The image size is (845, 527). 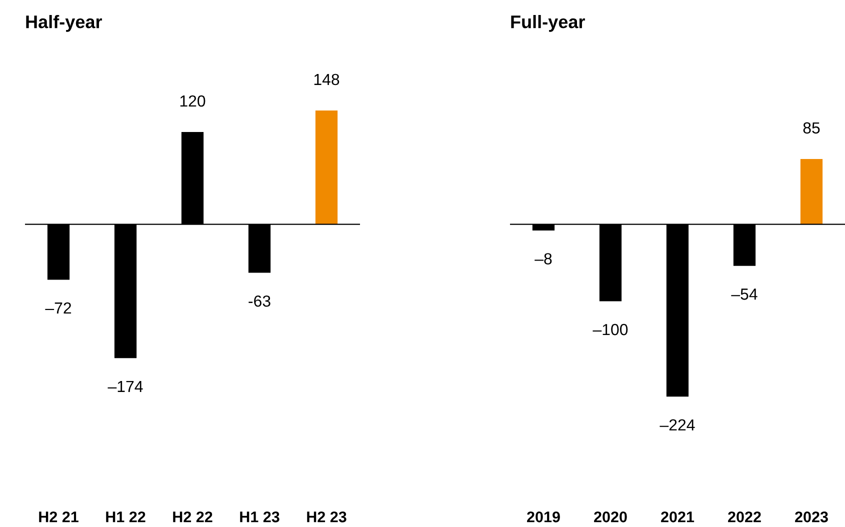 What do you see at coordinates (811, 128) in the screenshot?
I see `data-label: 85` at bounding box center [811, 128].